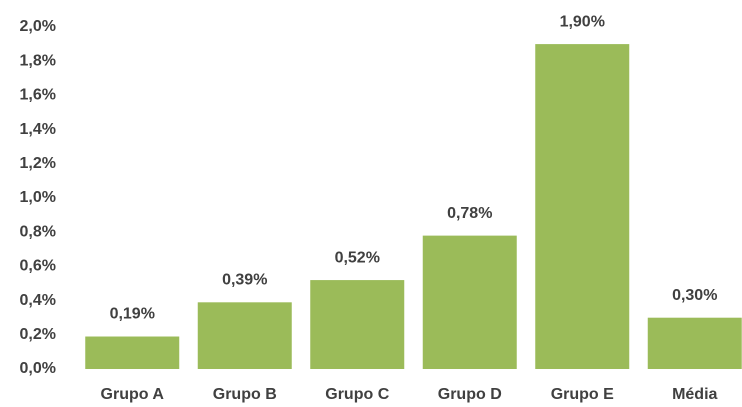 The image size is (742, 407). I want to click on y-tick-label: 0,4%, so click(38, 300).